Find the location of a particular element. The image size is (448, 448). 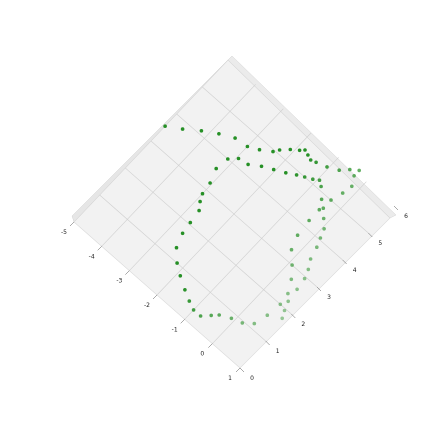

grid-line-y is located at coordinates (285, 160).